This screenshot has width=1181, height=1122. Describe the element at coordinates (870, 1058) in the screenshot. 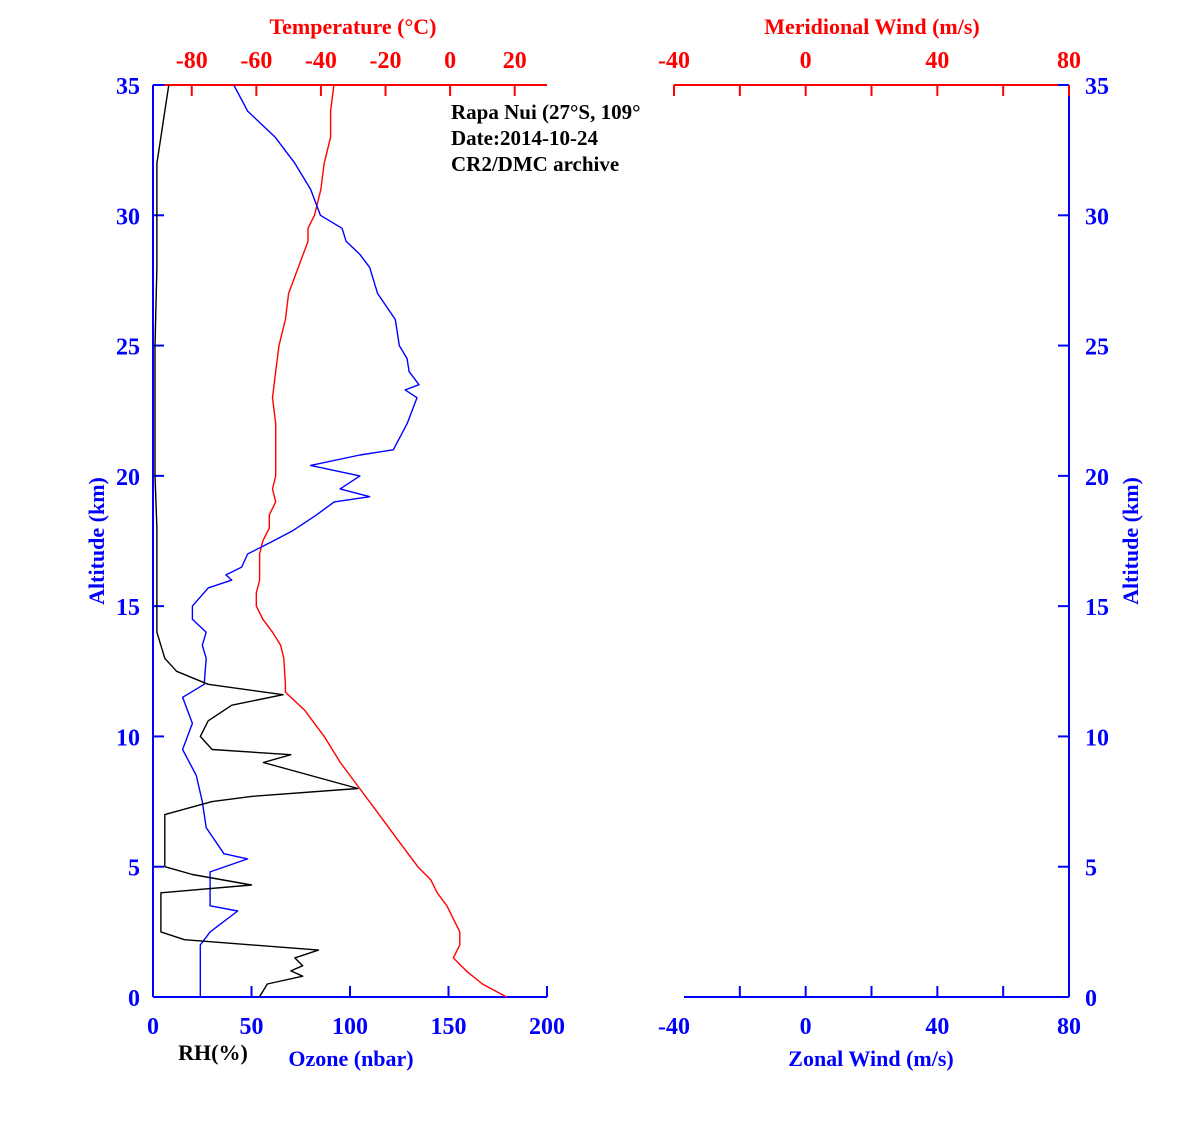

I see `zonal-wind-axis-title: Zonal Wind (m/s)` at that location.